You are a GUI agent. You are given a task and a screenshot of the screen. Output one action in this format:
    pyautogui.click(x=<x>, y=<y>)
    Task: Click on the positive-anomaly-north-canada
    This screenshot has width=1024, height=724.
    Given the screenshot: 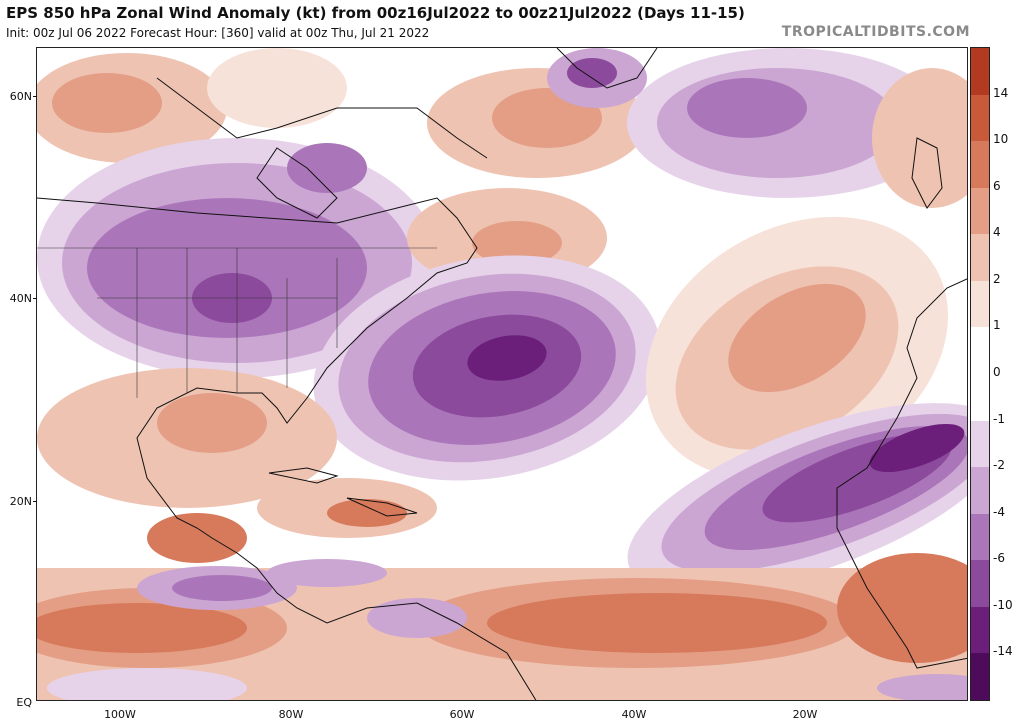 What is the action you would take?
    pyautogui.click(x=192, y=105)
    